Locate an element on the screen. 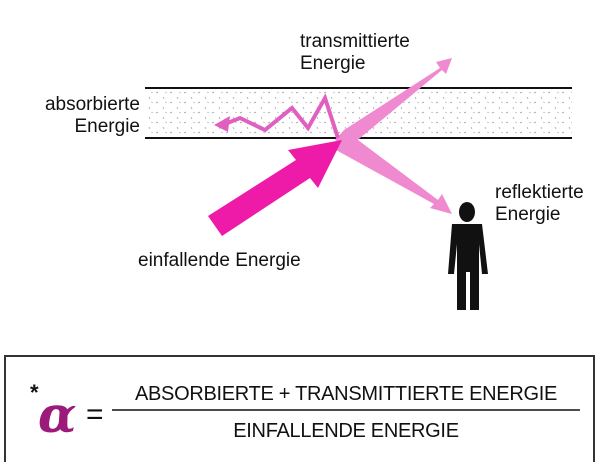  formula-denominator: EINFALLENDE ENERGIE is located at coordinates (345, 431).